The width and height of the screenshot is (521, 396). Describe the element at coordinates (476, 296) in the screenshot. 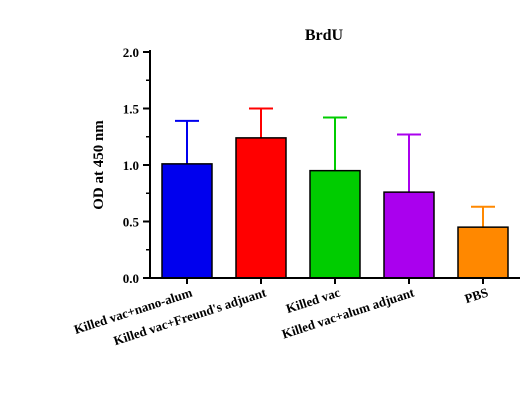

I see `x-tick-label: PBS` at that location.